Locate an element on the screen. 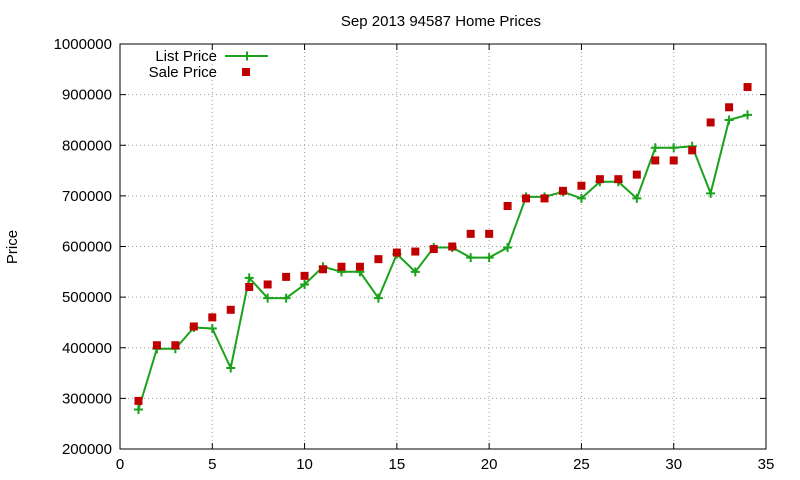 Image resolution: width=800 pixels, height=480 pixels. y-tick-label: 200000 is located at coordinates (87, 449).